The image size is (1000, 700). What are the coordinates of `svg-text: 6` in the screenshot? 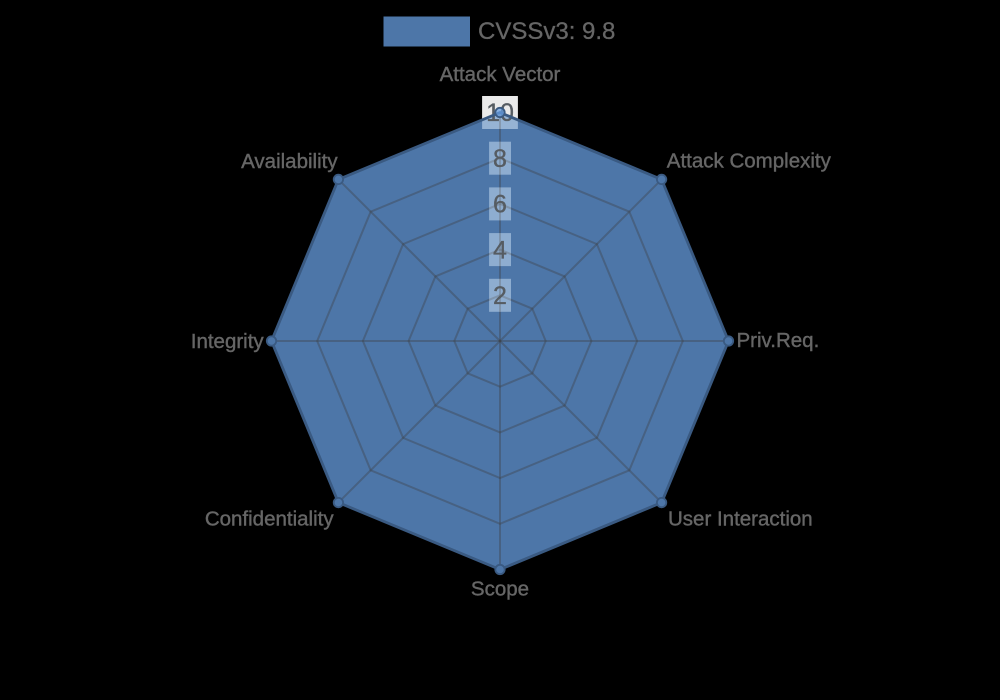 It's located at (500, 205).